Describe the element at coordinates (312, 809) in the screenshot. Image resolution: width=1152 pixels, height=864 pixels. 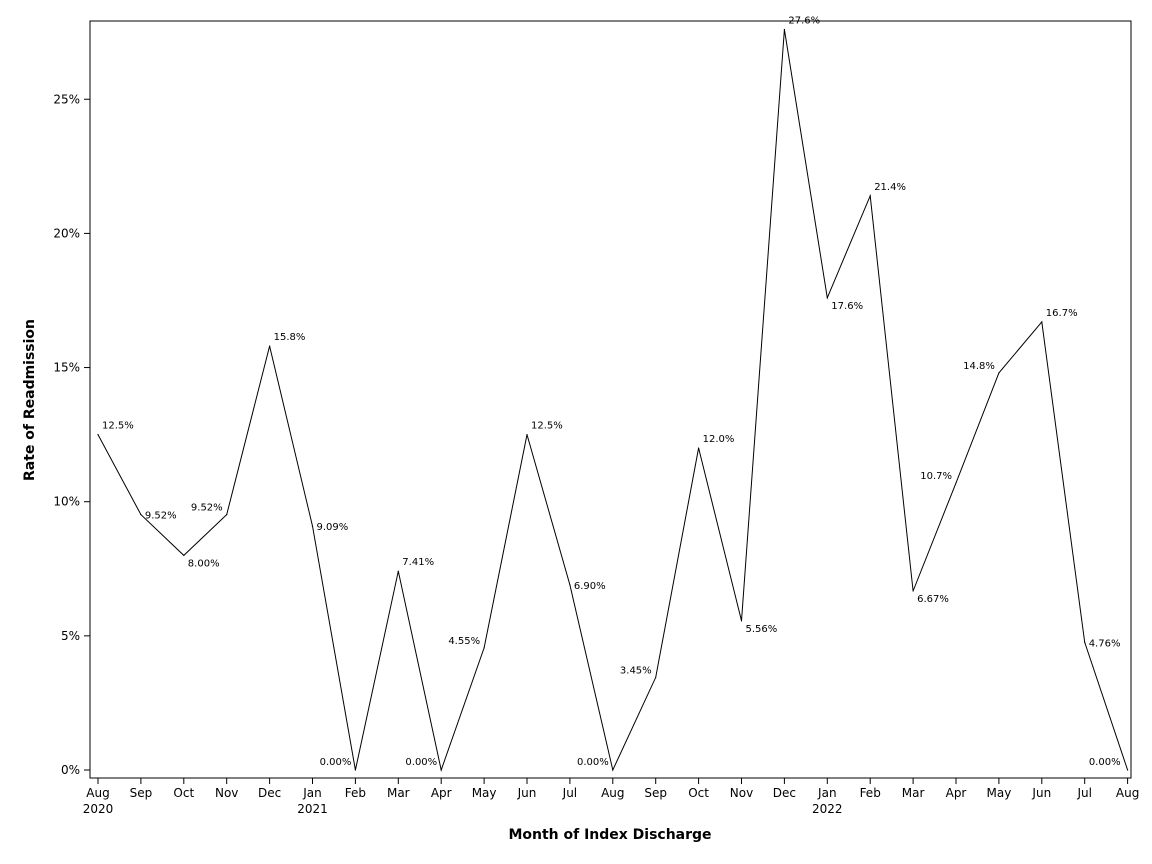
I see `x-year-label: 2021` at that location.